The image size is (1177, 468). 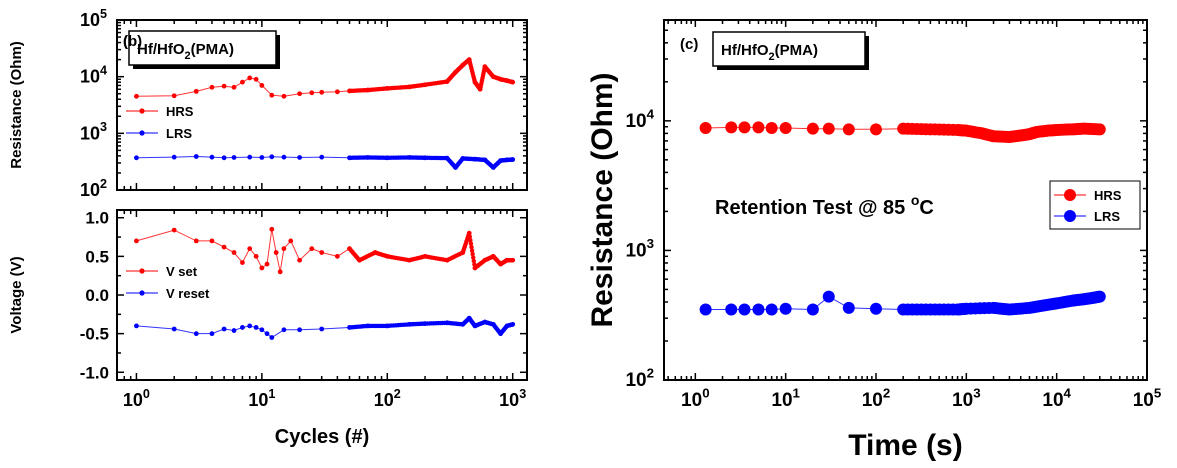 What do you see at coordinates (132, 41) in the screenshot?
I see `panel-label: (b)` at bounding box center [132, 41].